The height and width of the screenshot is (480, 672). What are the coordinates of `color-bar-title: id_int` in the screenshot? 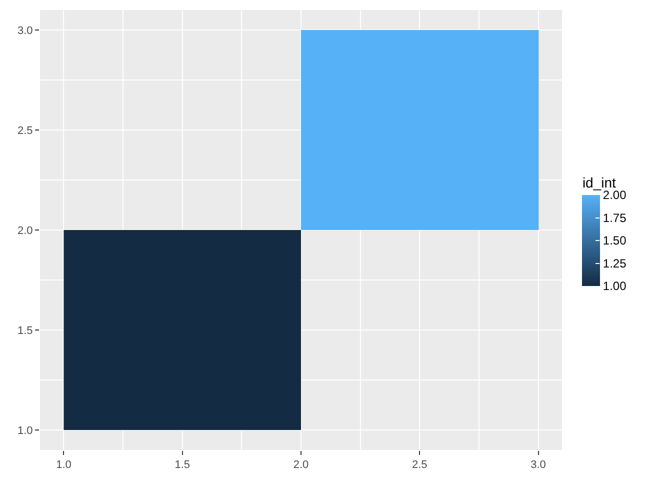 It's located at (599, 182).